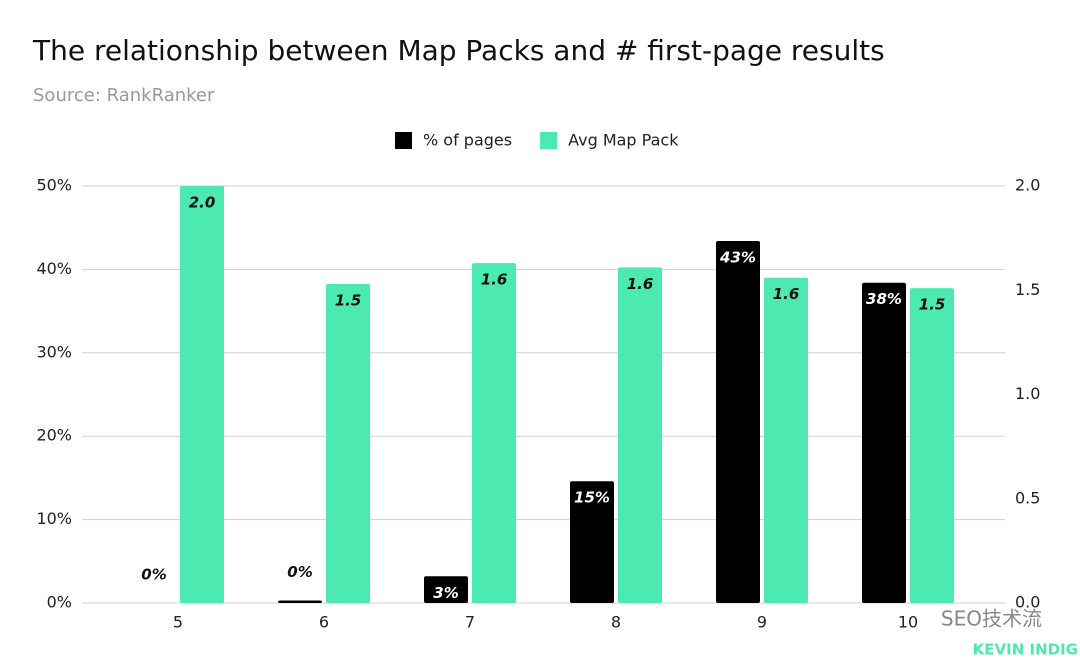 This screenshot has height=667, width=1080. What do you see at coordinates (445, 593) in the screenshot?
I see `value-label: 3%` at bounding box center [445, 593].